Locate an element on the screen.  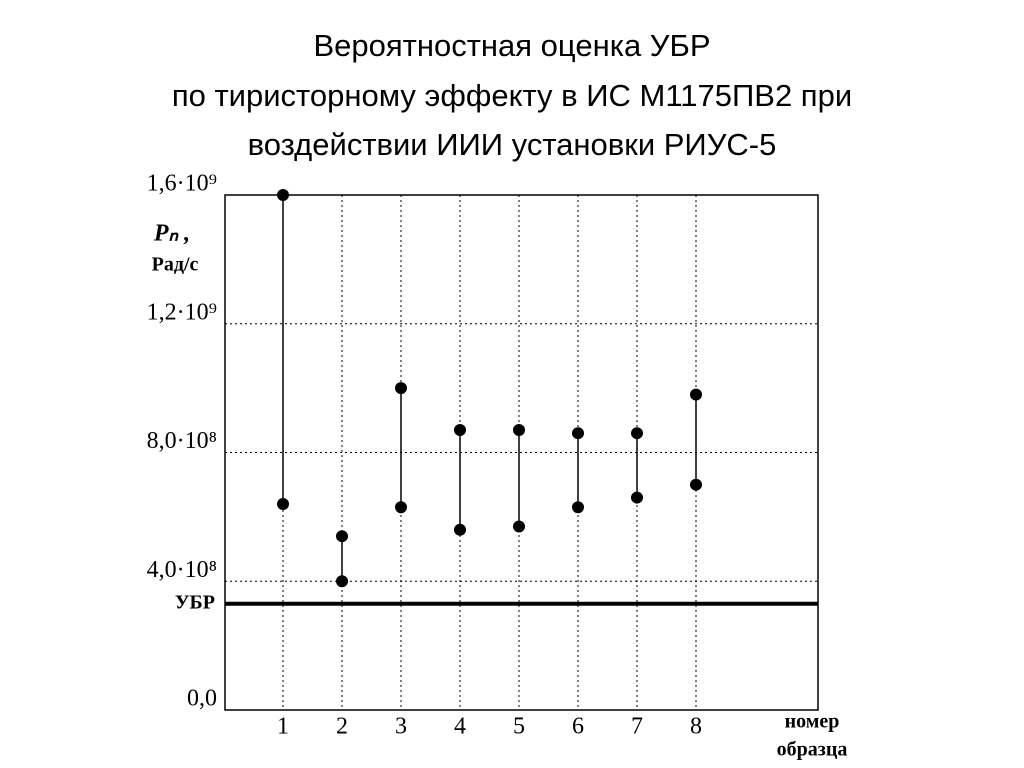
x-axis-label: номер is located at coordinates (812, 722).